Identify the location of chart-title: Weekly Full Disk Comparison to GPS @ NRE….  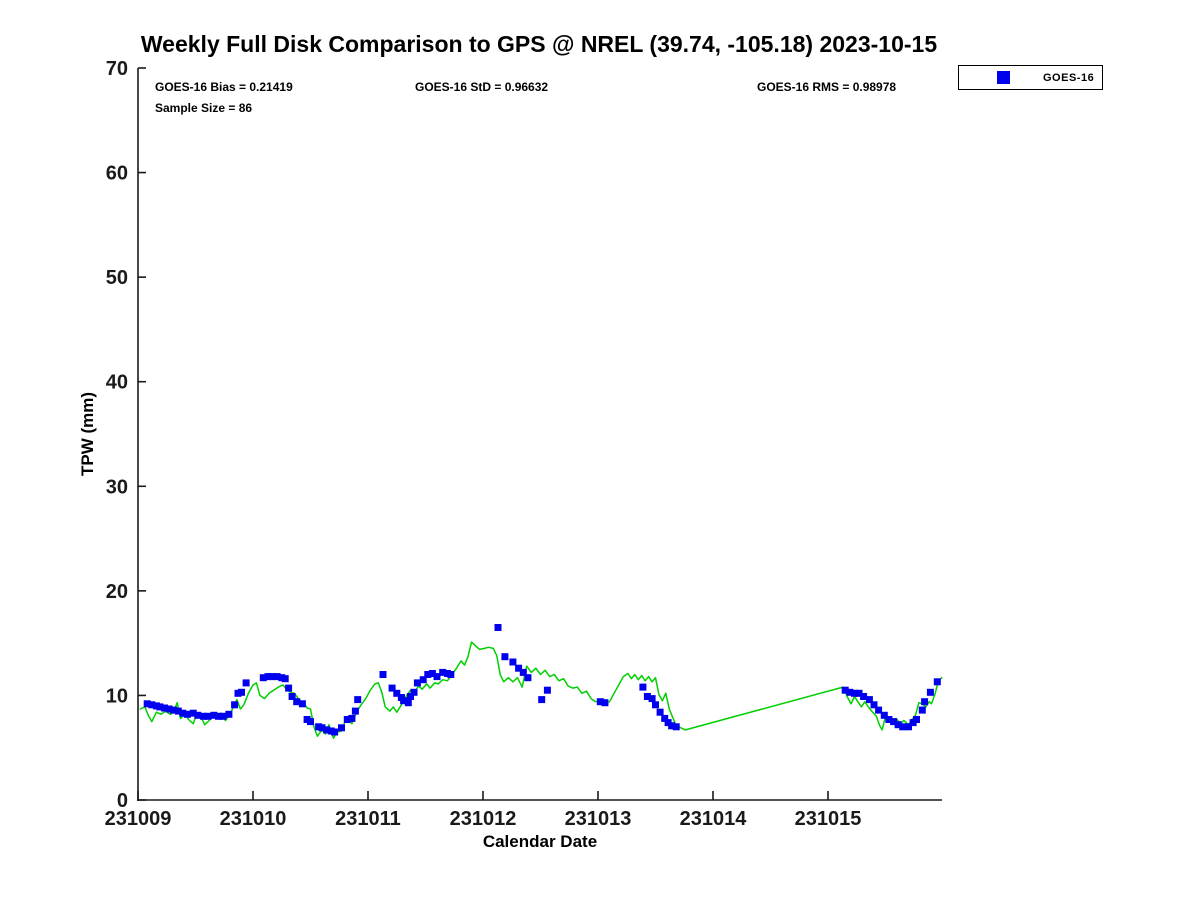
(539, 44).